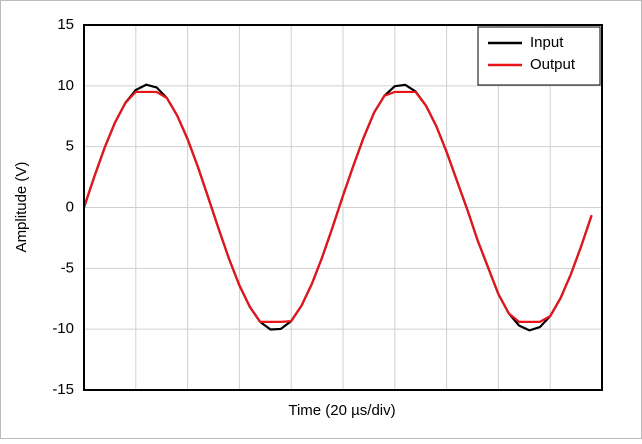 Image resolution: width=642 pixels, height=444 pixels. Describe the element at coordinates (553, 64) in the screenshot. I see `legend-label: Output` at that location.